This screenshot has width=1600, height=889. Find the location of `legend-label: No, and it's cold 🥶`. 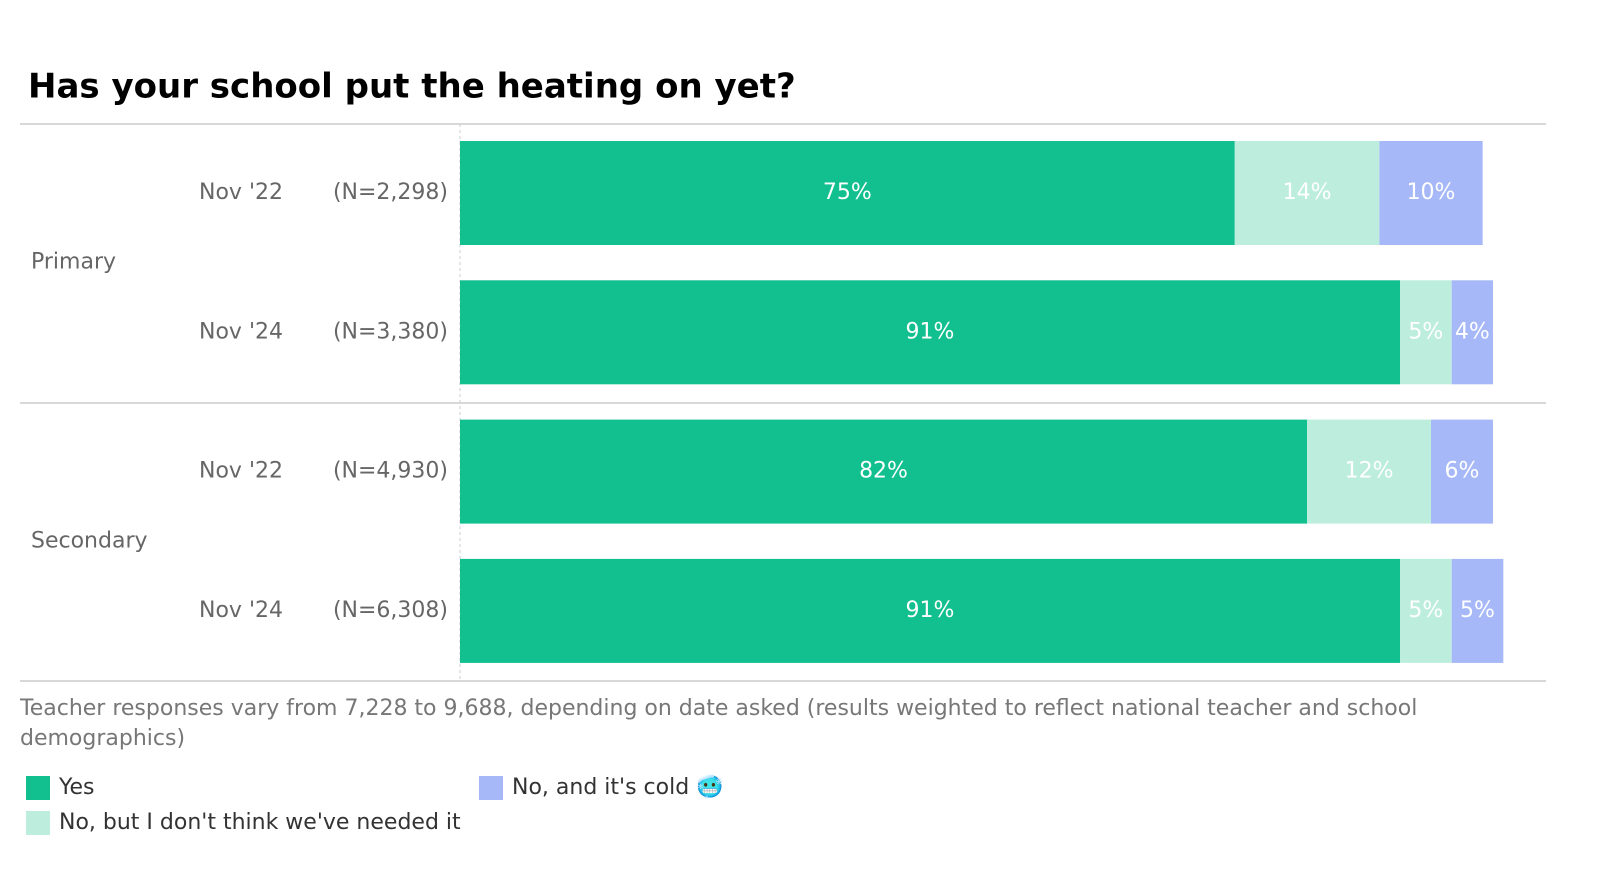

legend-label: No, and it's cold 🥶 is located at coordinates (618, 786).